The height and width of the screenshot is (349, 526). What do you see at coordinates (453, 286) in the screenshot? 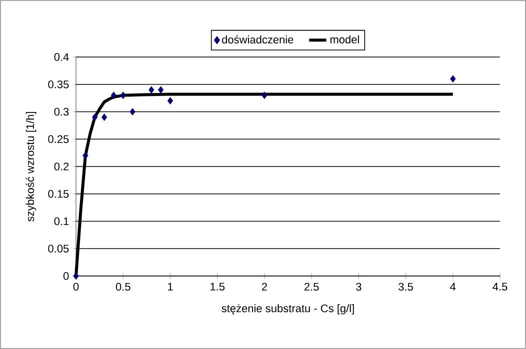
I see `x-tick-label: 4` at bounding box center [453, 286].